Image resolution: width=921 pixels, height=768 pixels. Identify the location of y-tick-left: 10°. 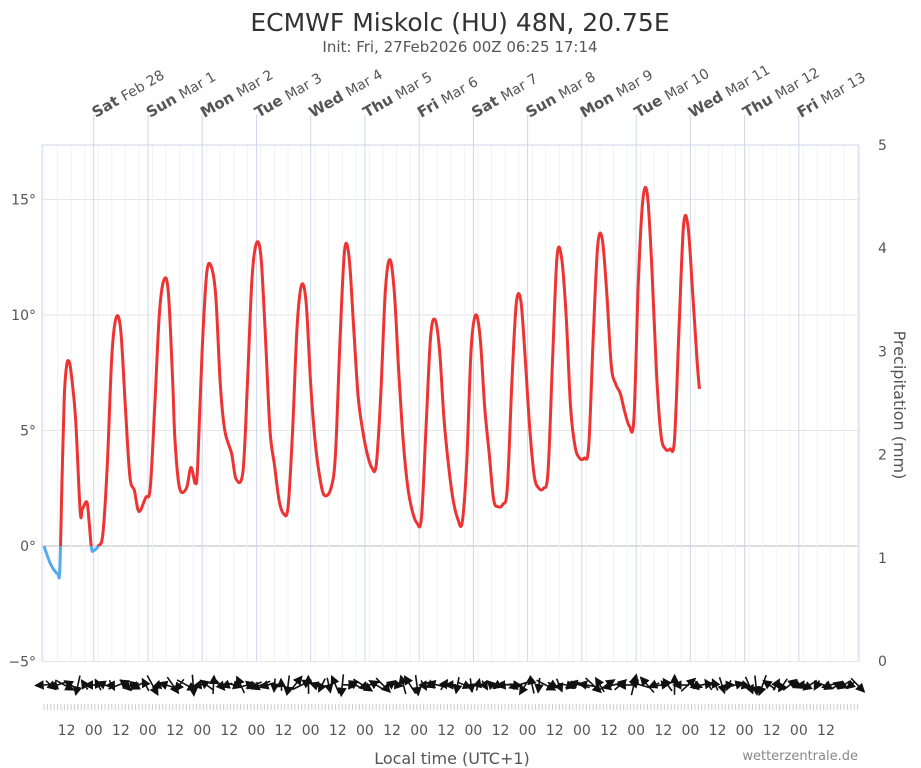
(23, 316).